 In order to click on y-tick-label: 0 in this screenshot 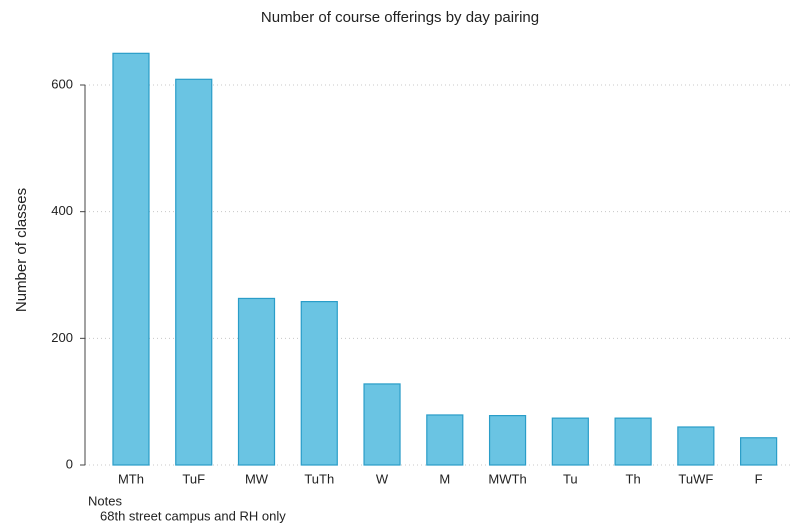, I will do `click(69, 463)`.